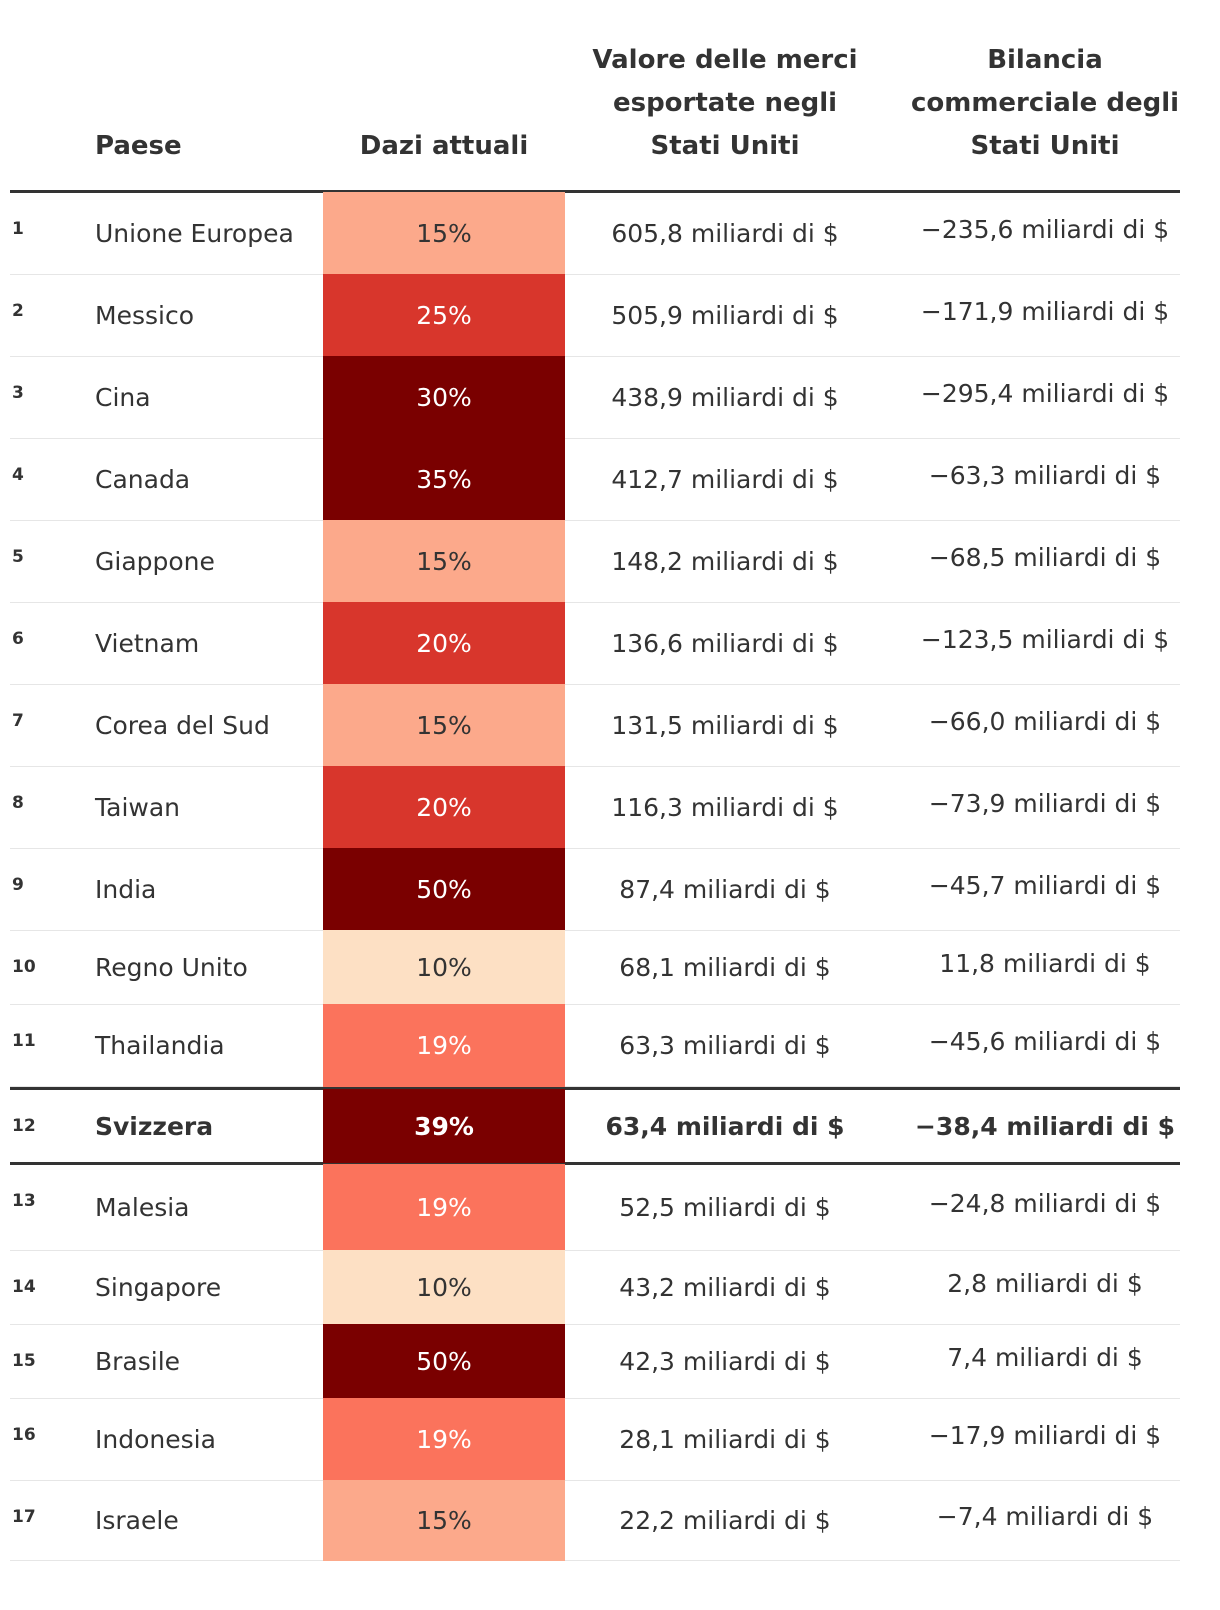  Describe the element at coordinates (725, 397) in the screenshot. I see `row-exports: 438,9 miliardi di $` at that location.